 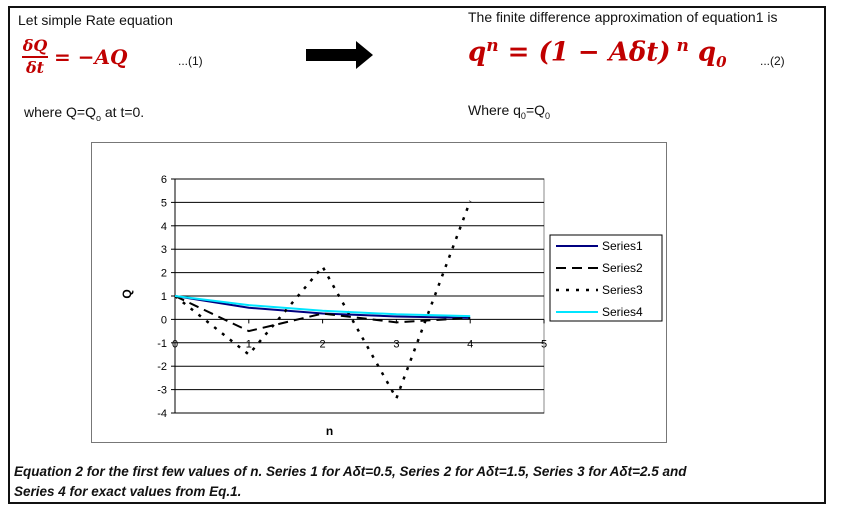 I want to click on equation-2: qn = (1 − Aδt) n q0, so click(x=597, y=53).